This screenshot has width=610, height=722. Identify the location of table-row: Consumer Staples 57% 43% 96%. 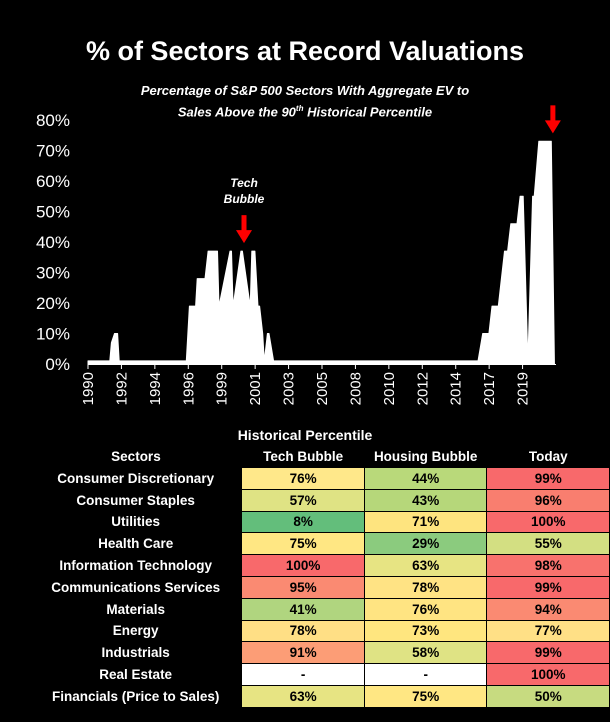
(320, 500).